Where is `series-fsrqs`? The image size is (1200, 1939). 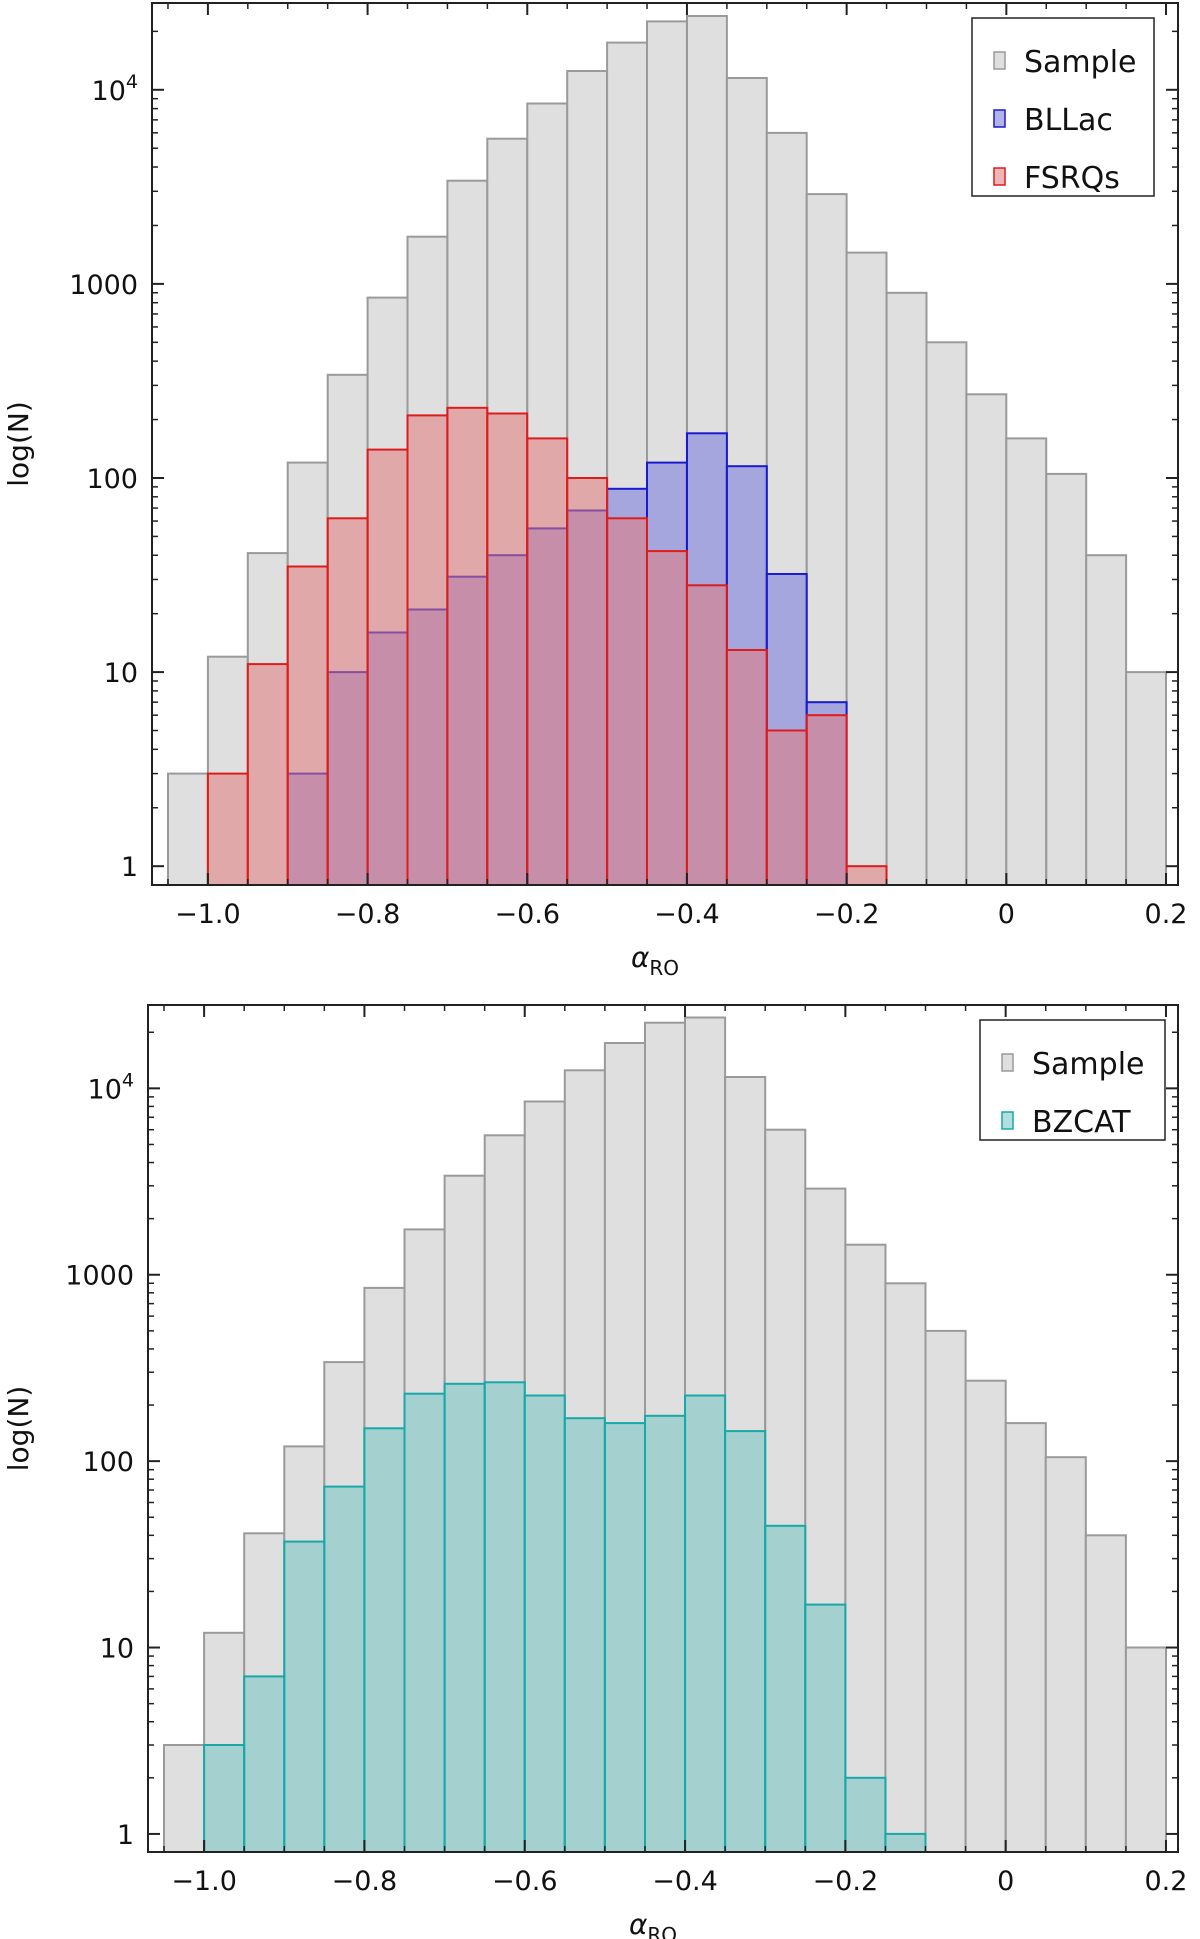
series-fsrqs is located at coordinates (547, 646).